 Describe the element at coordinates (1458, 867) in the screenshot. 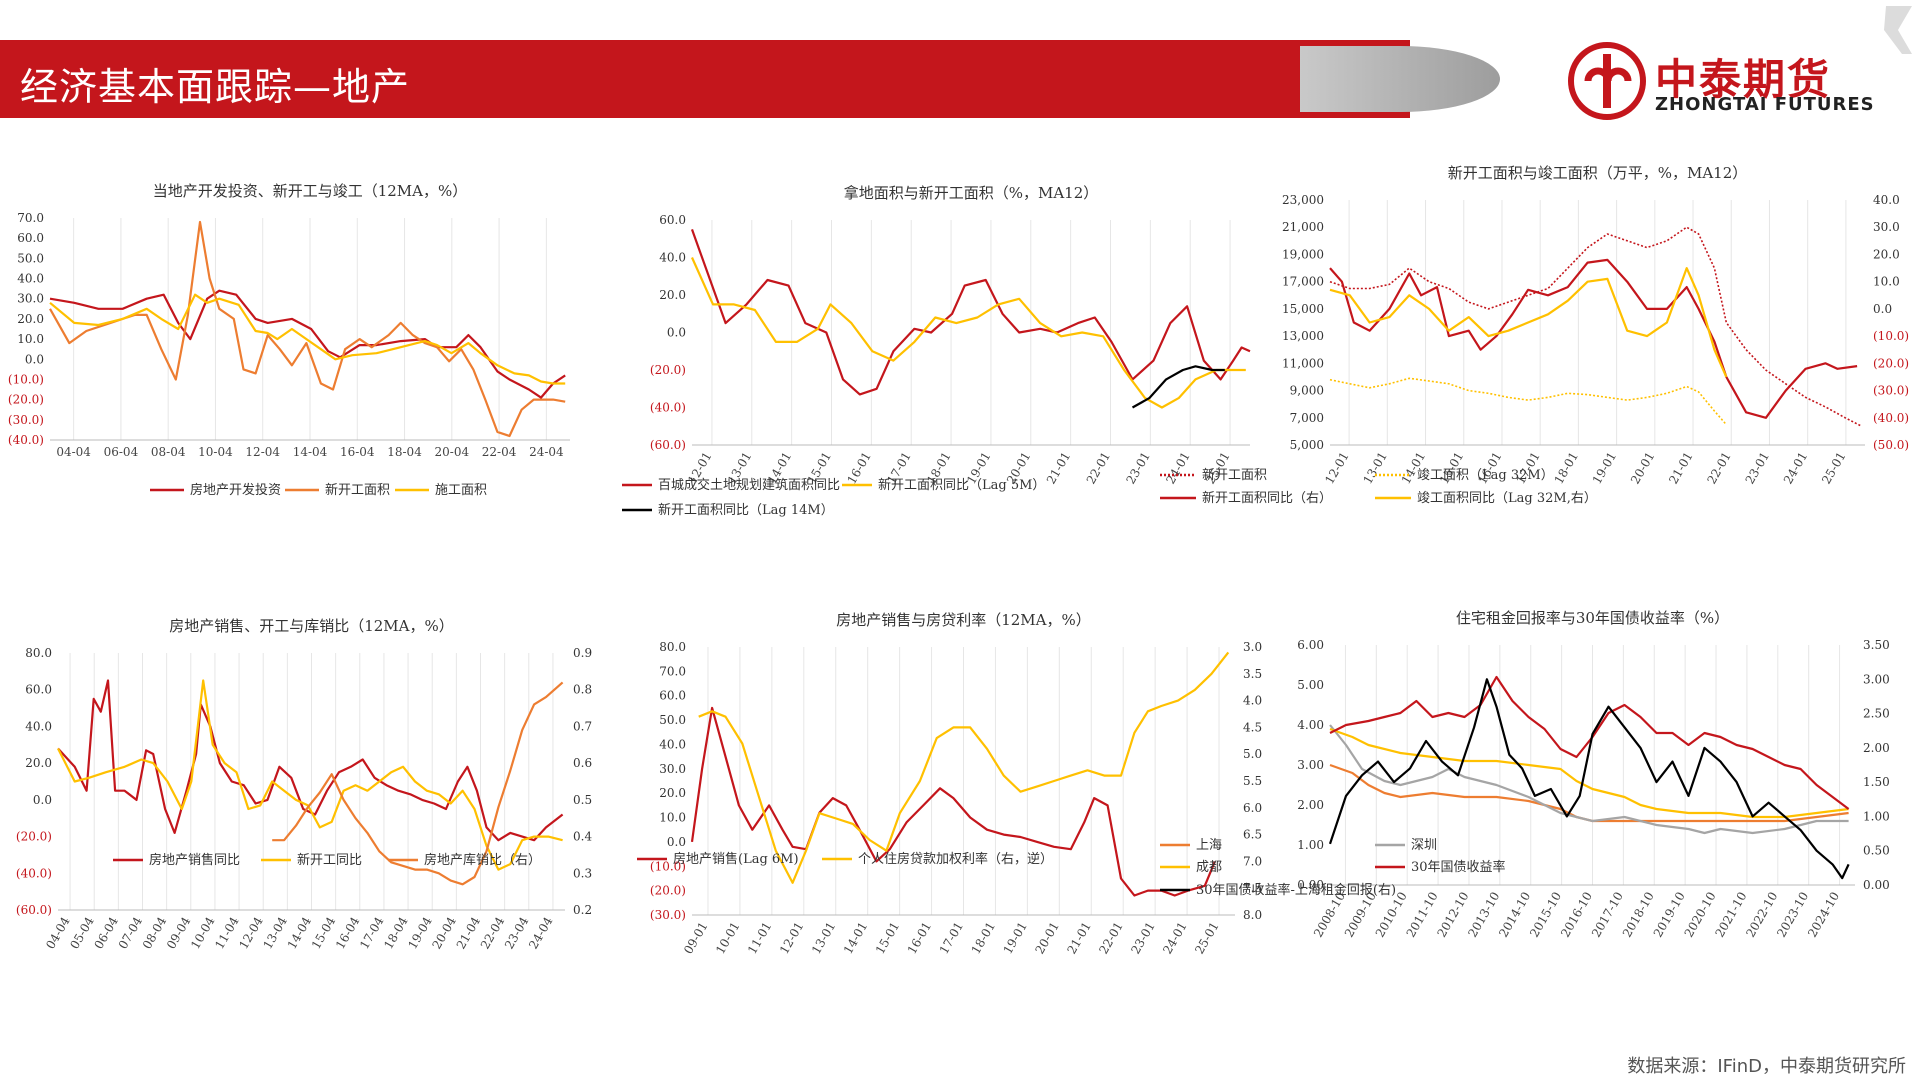

I see `legend-label: 30年国债收益率` at that location.